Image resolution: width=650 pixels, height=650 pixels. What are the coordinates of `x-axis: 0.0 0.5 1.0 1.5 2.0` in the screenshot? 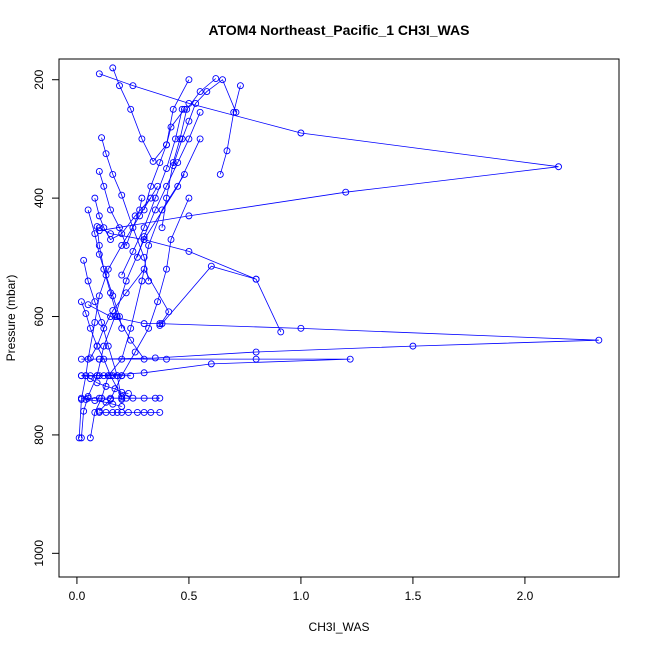 It's located at (301, 590).